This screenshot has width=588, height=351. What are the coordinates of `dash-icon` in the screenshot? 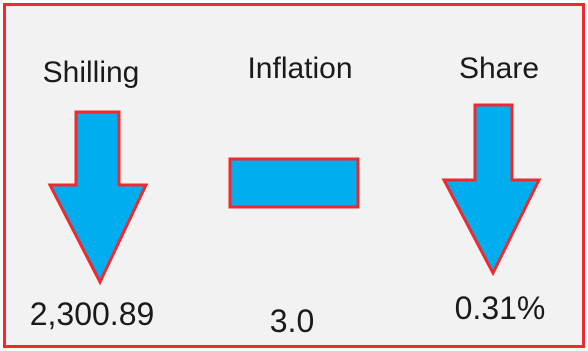 It's located at (294, 183).